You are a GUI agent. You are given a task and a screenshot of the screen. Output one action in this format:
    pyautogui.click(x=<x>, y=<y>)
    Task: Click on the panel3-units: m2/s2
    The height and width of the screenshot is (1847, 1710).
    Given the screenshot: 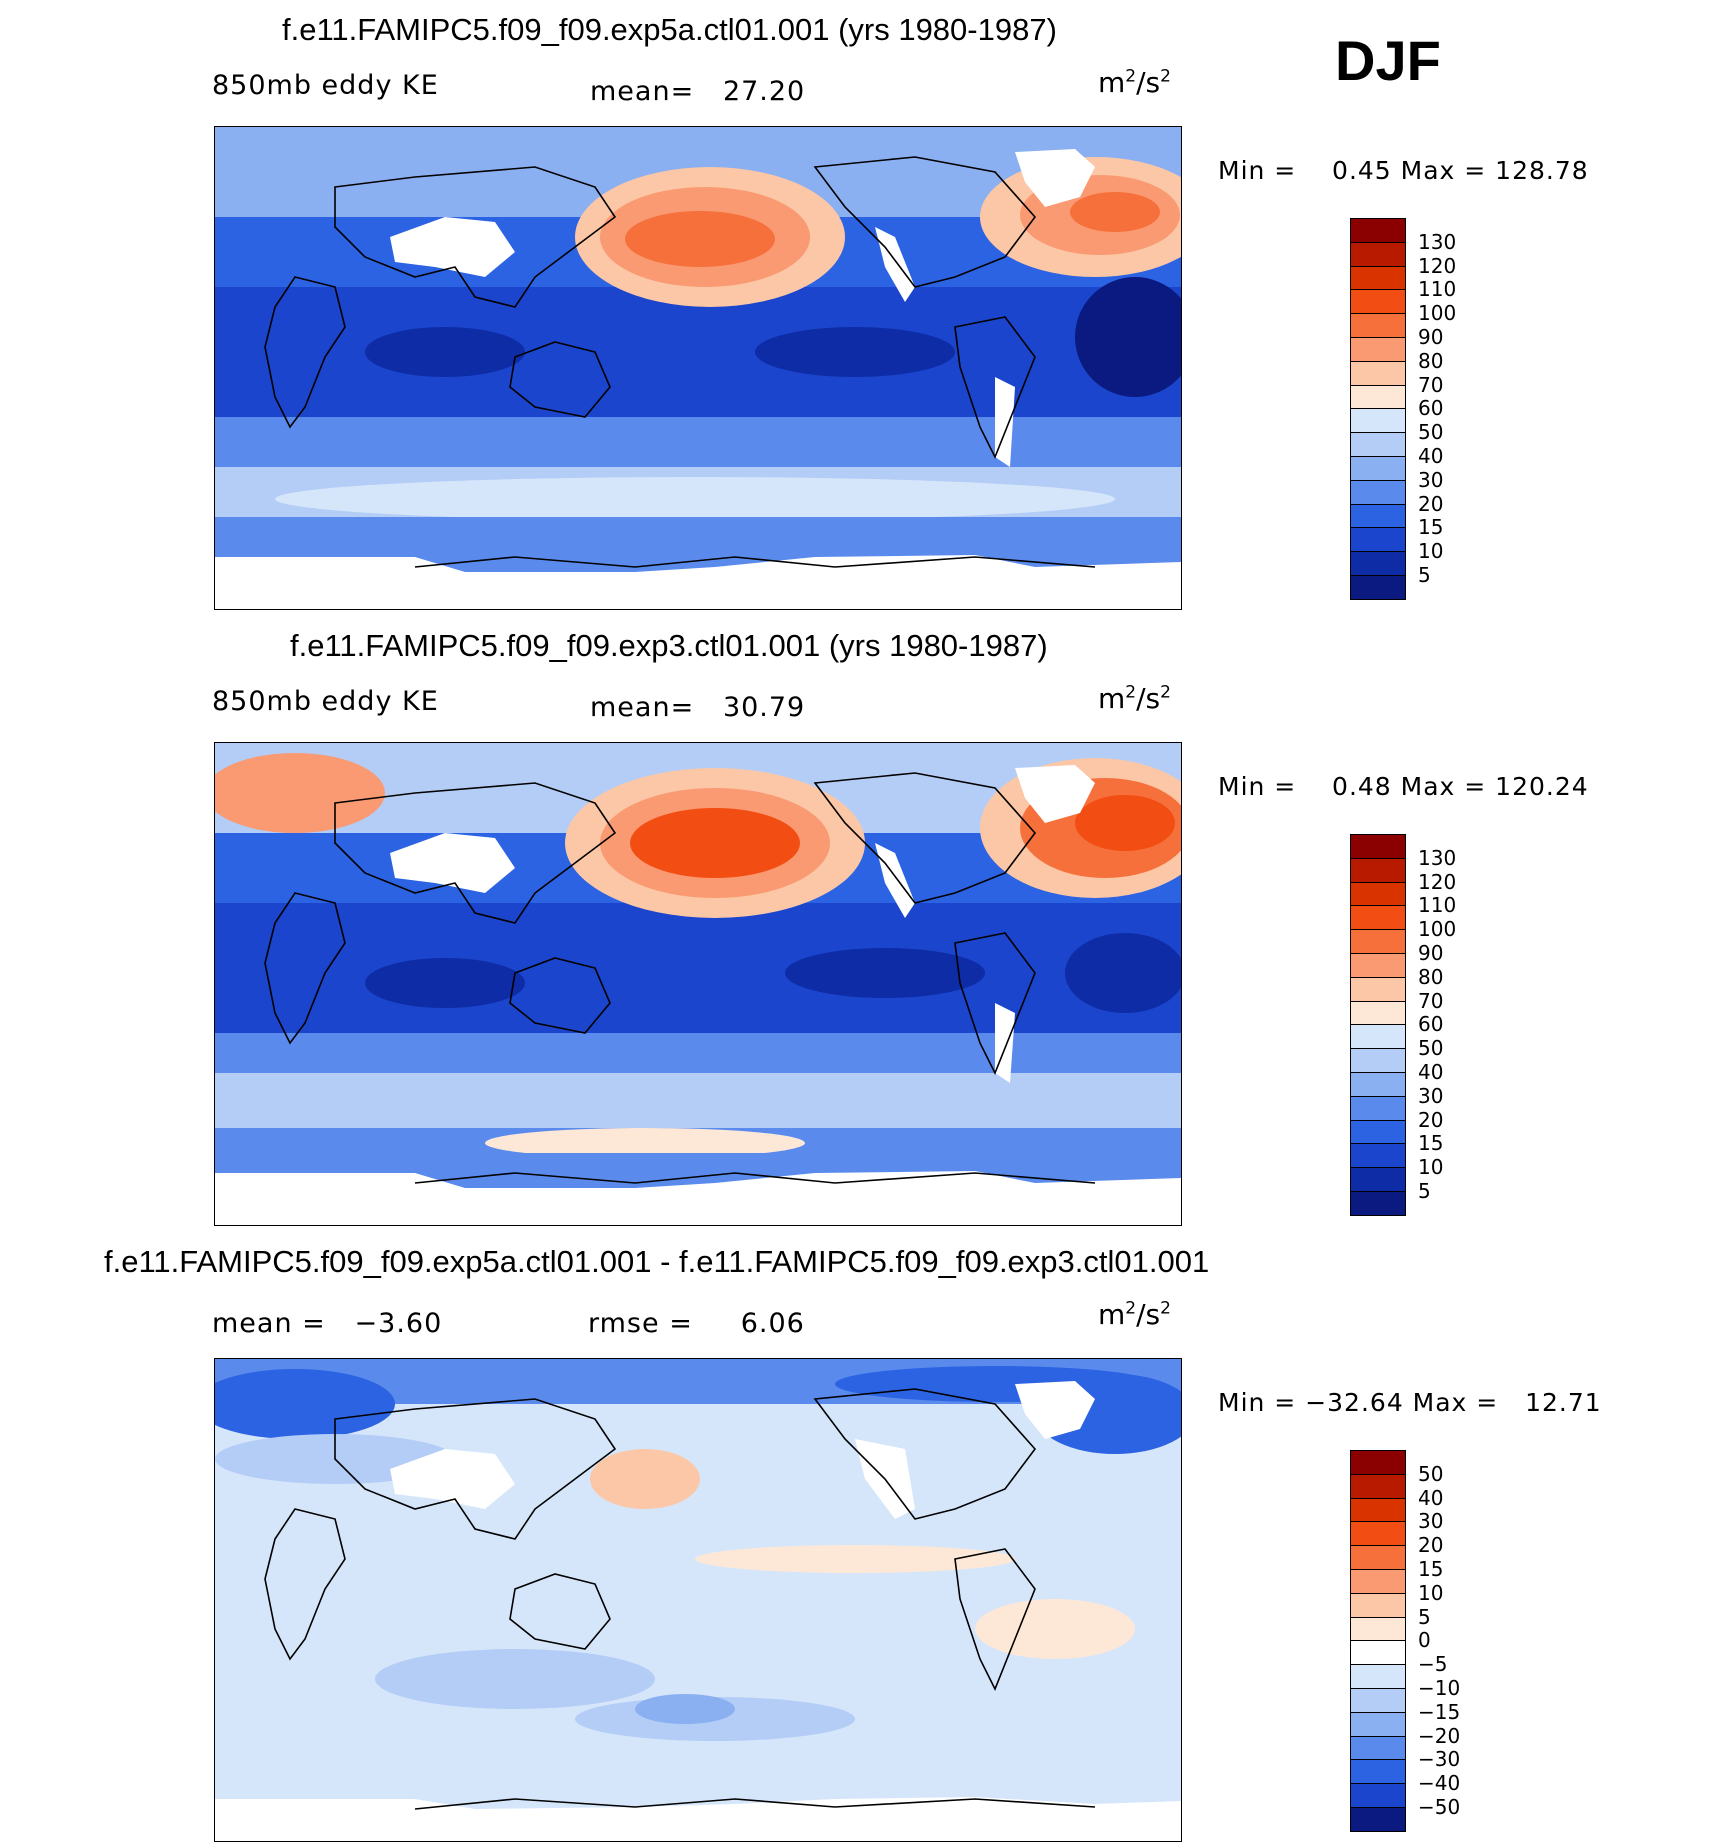 What is the action you would take?
    pyautogui.click(x=1134, y=1314)
    